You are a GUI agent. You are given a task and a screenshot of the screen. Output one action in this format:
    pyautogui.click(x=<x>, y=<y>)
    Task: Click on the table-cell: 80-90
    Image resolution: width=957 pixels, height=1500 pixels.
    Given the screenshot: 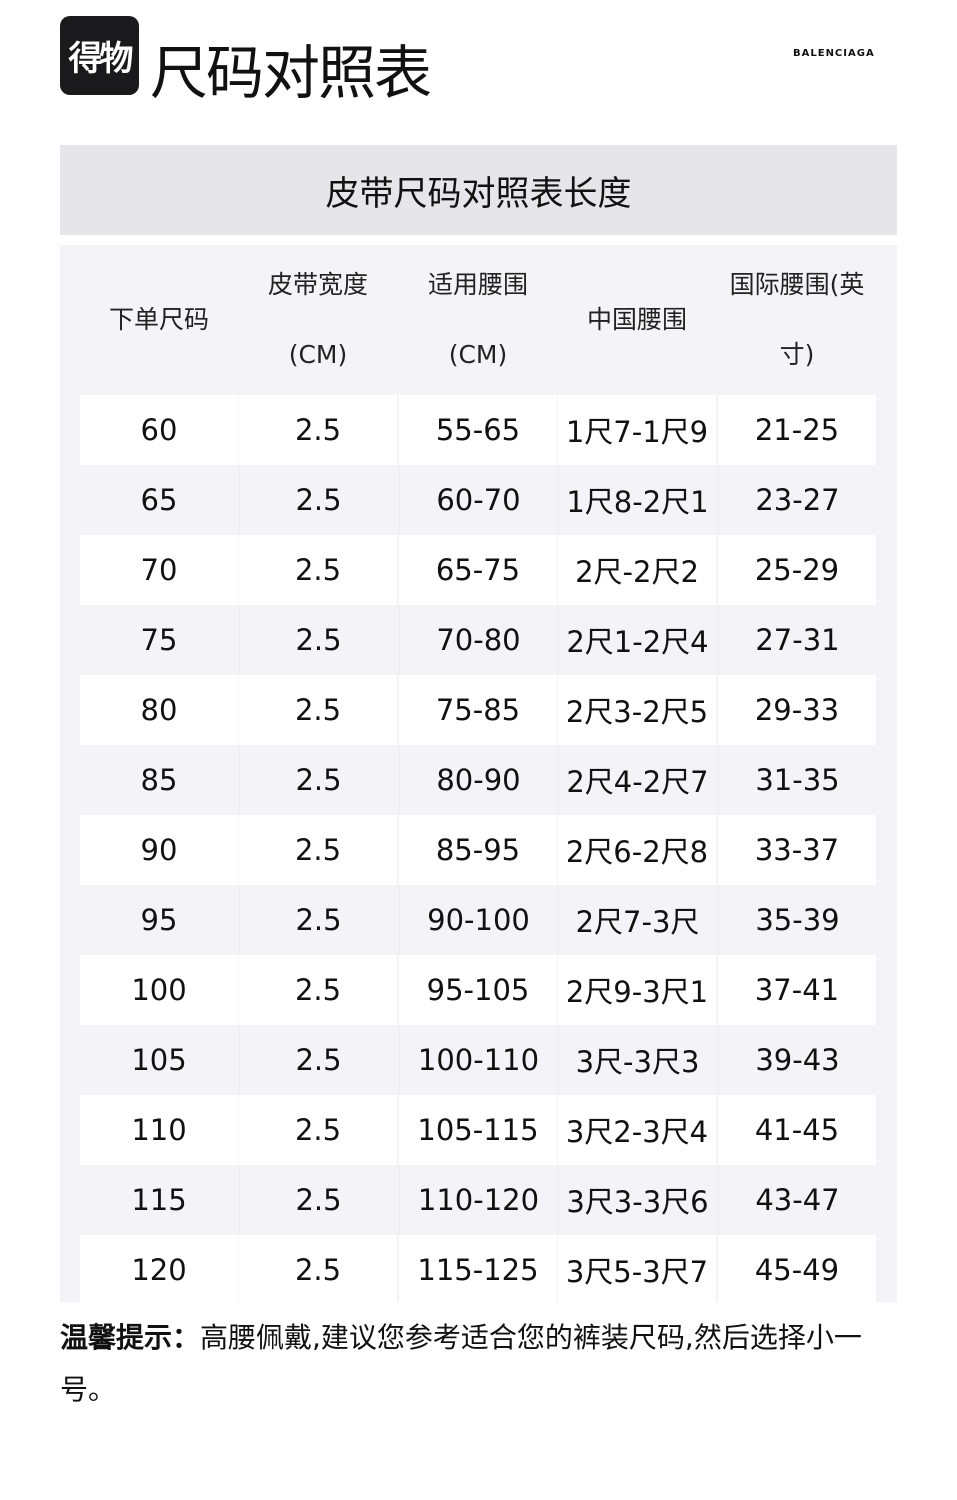 What is the action you would take?
    pyautogui.click(x=478, y=780)
    